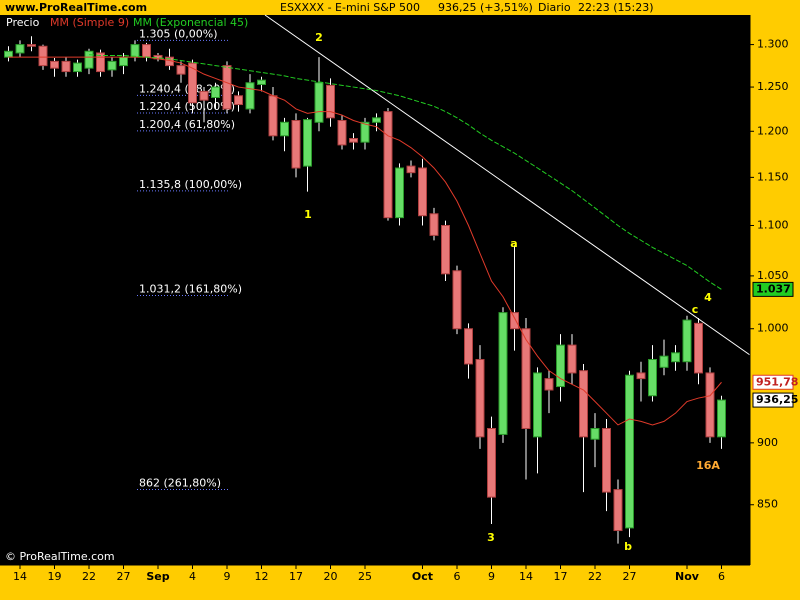  Describe the element at coordinates (485, 7) in the screenshot. I see `quote: 936,25 (+3,51%)` at that location.